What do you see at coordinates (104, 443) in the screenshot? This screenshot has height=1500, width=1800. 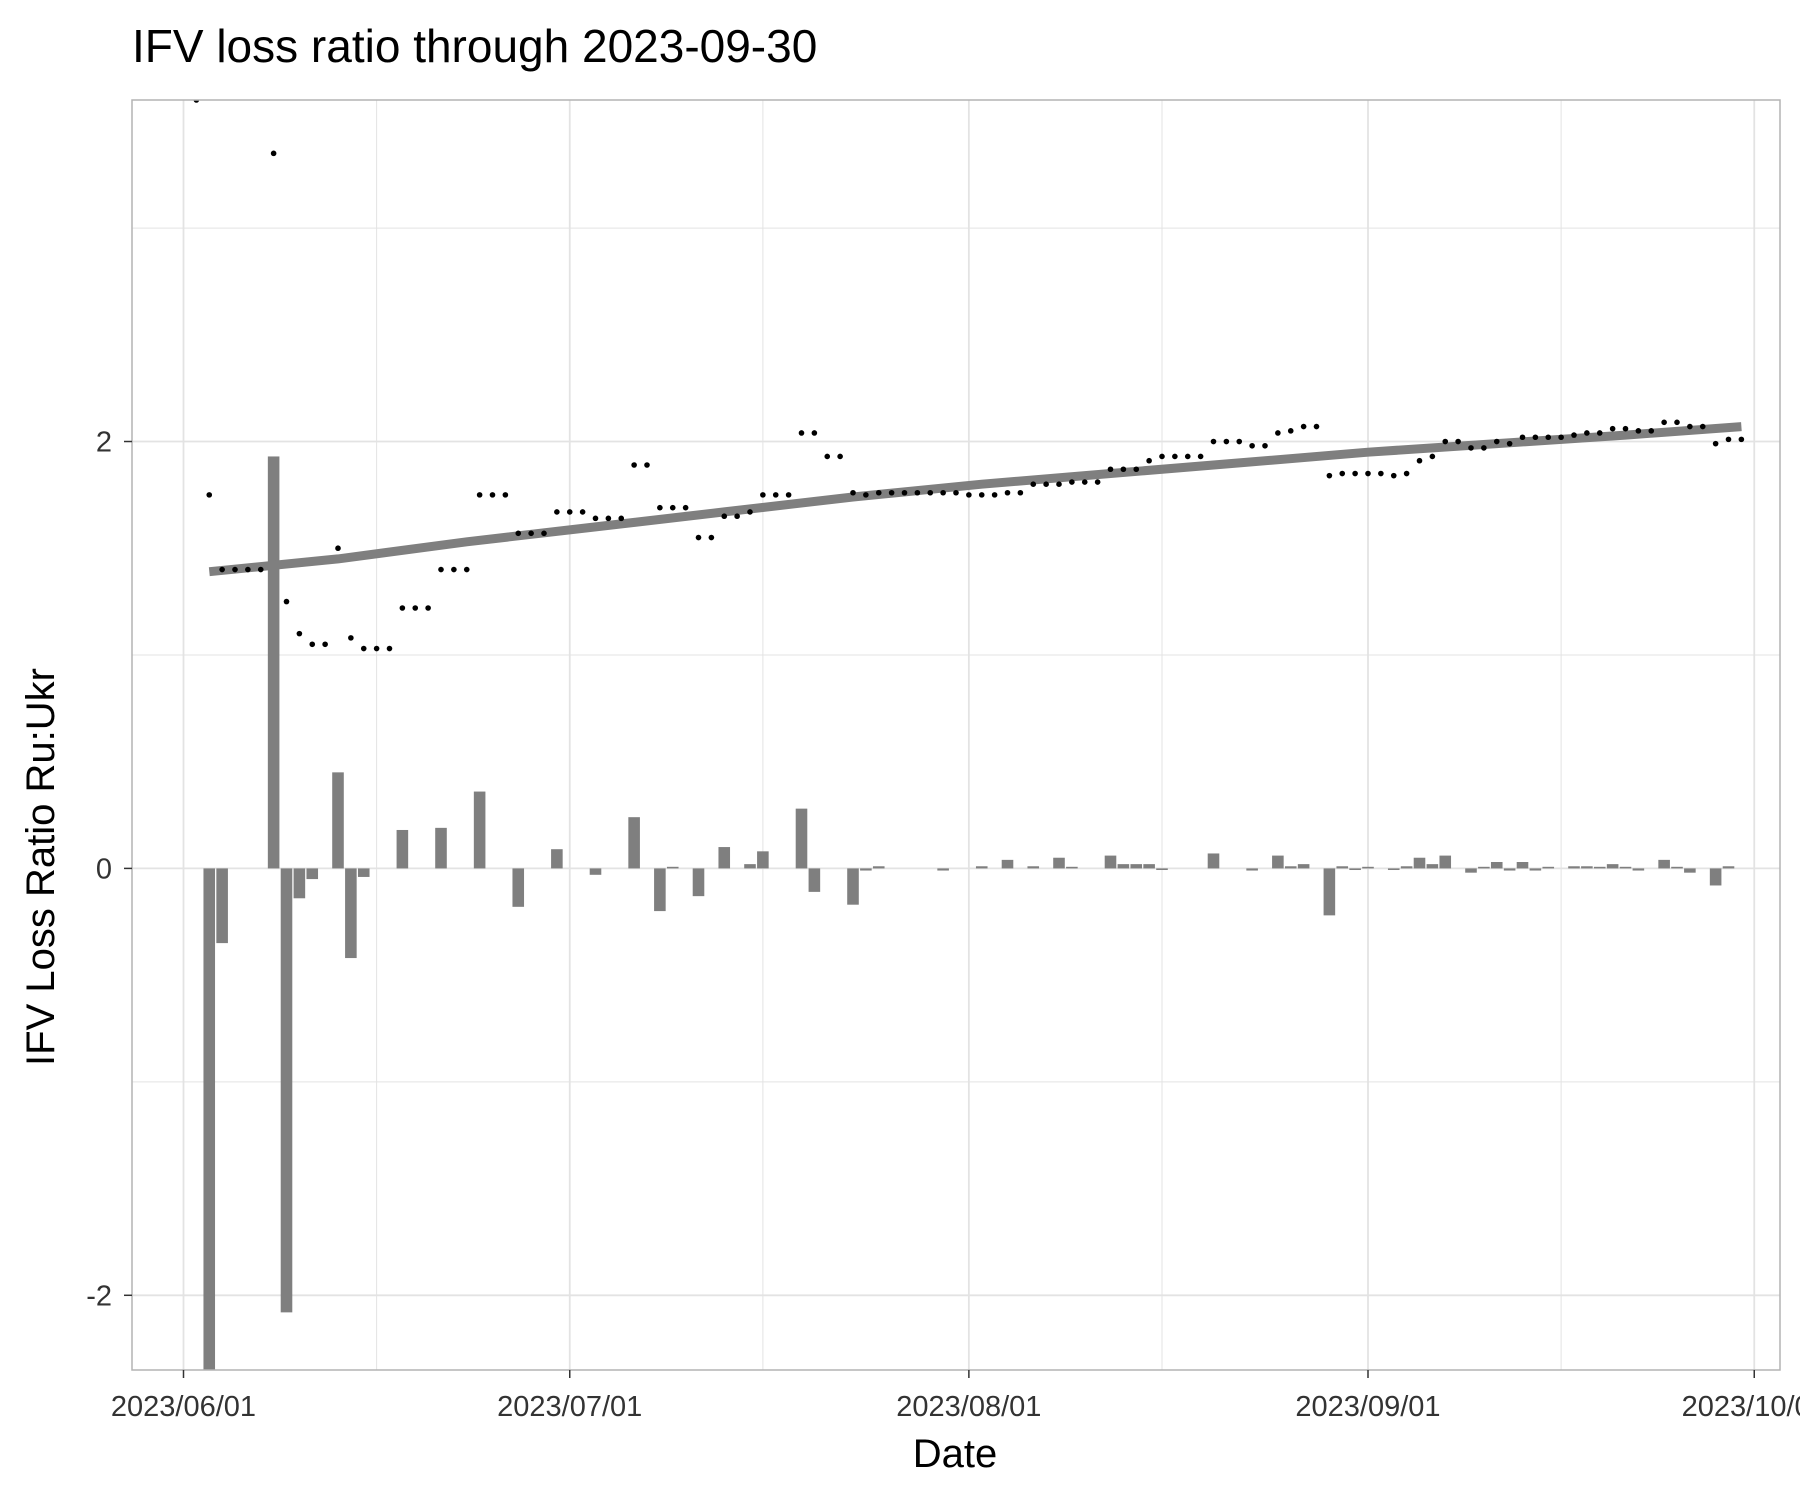 I see `y-tick-label: 2` at bounding box center [104, 443].